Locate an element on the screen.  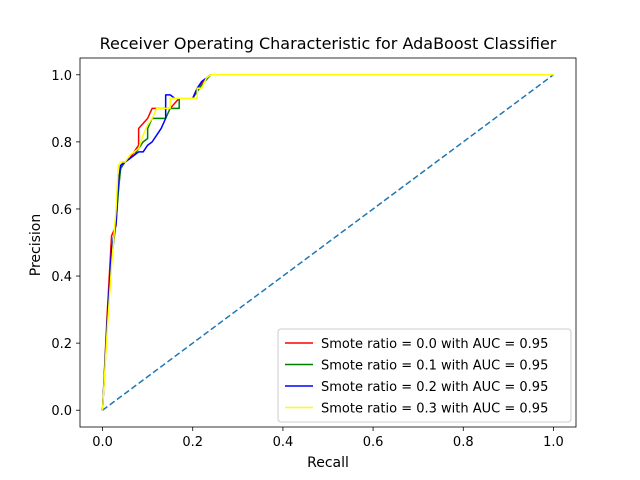
legend-label: Smote ratio = 0.1 with AUC = 0.95 is located at coordinates (434, 366).